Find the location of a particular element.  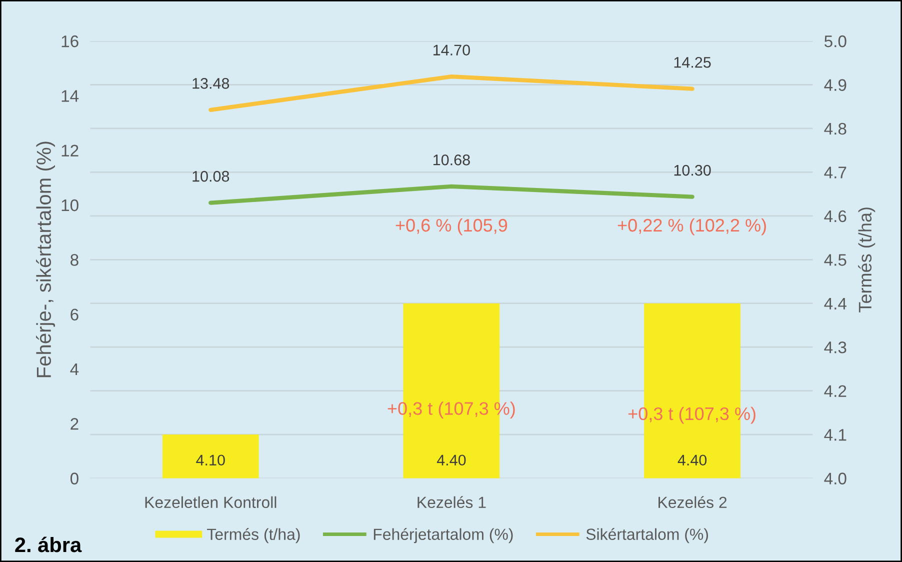

y-tick-label: 4 is located at coordinates (74, 369).